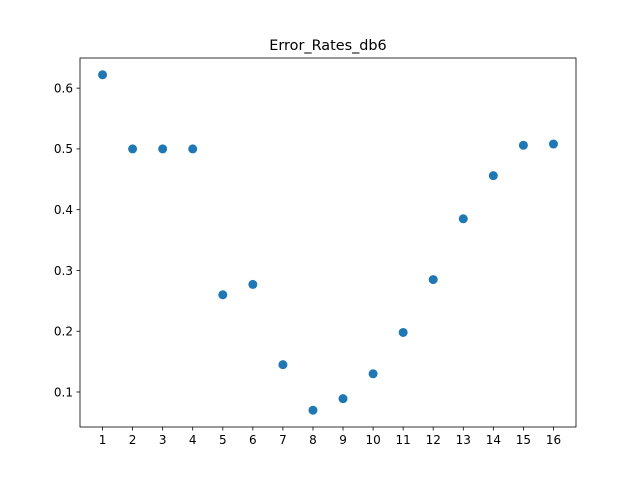 The height and width of the screenshot is (480, 640). Describe the element at coordinates (433, 440) in the screenshot. I see `x-tick-label: 12` at that location.